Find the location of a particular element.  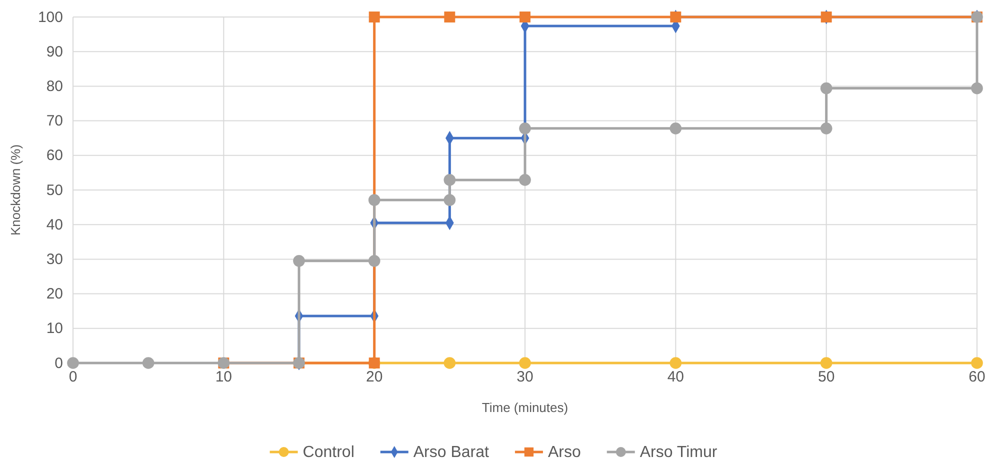

legend-label: Arso Timur is located at coordinates (679, 452).